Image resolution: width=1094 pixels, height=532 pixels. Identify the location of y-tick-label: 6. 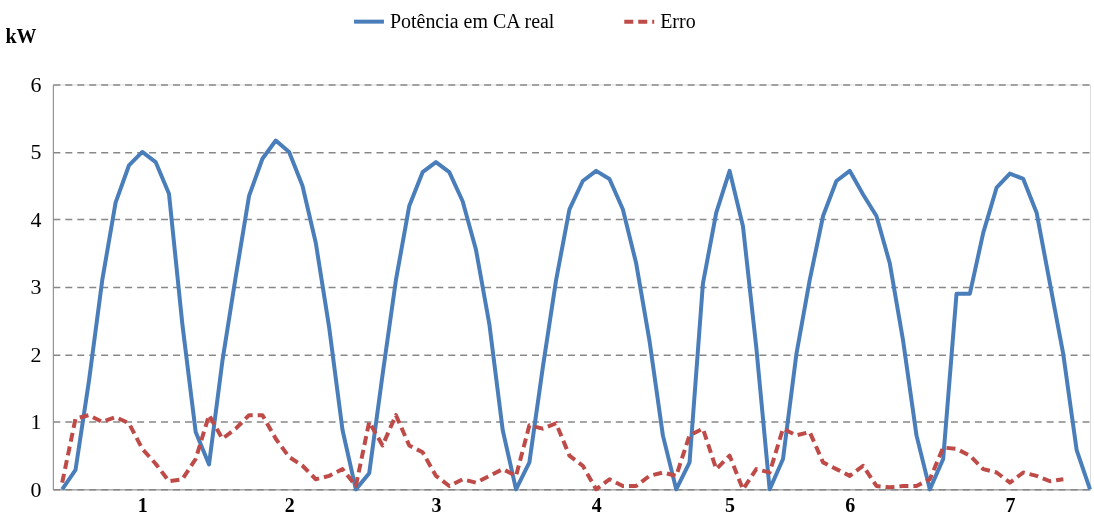
(36, 84).